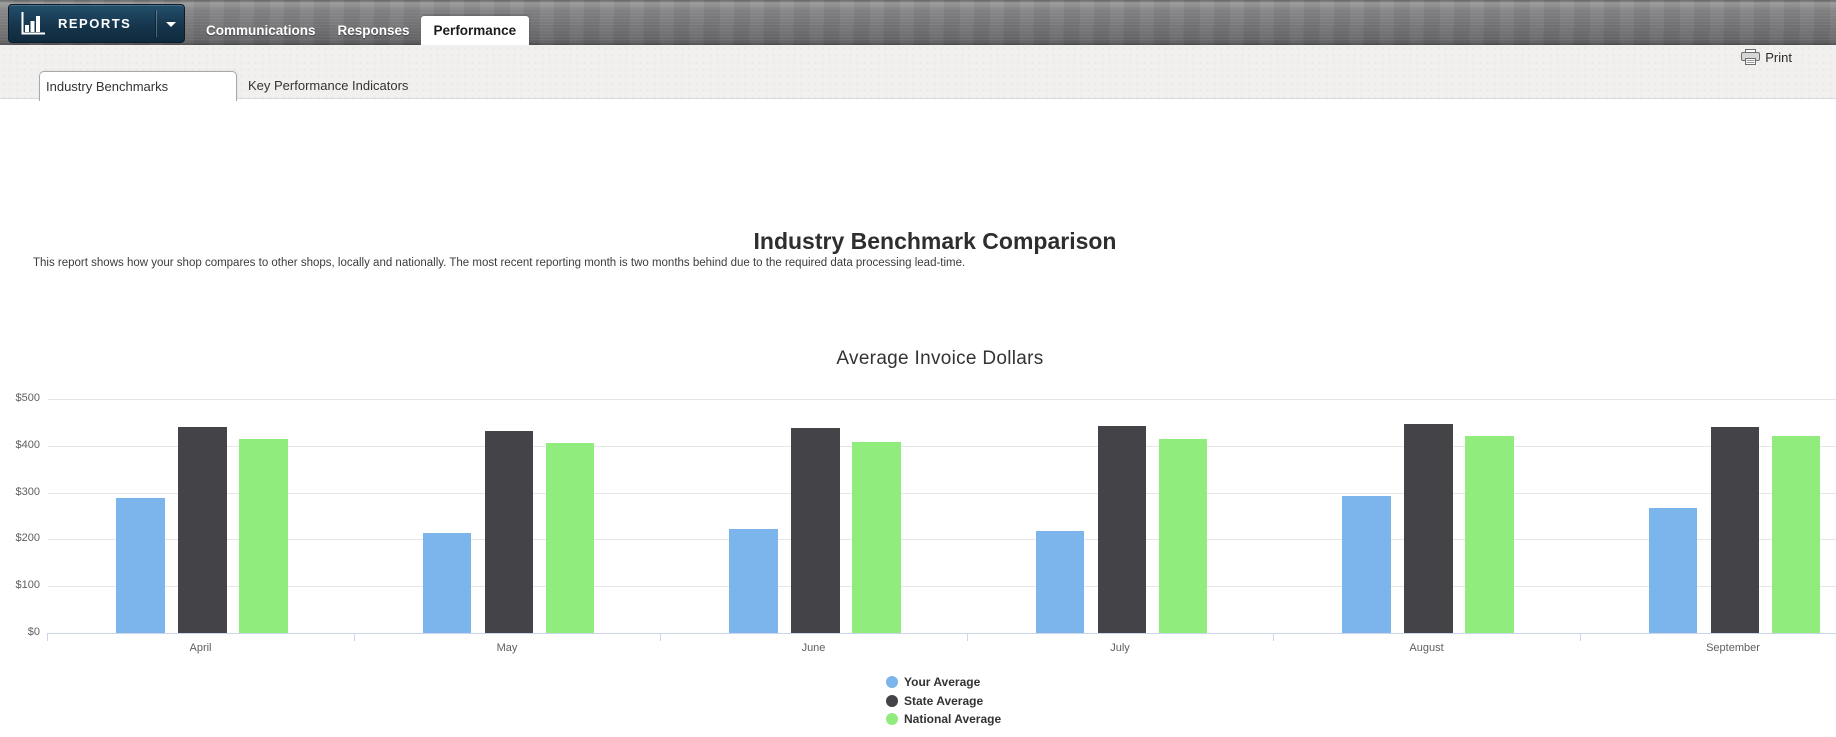 Image resolution: width=1836 pixels, height=737 pixels. Describe the element at coordinates (261, 30) in the screenshot. I see `tab-communications: Communications` at that location.